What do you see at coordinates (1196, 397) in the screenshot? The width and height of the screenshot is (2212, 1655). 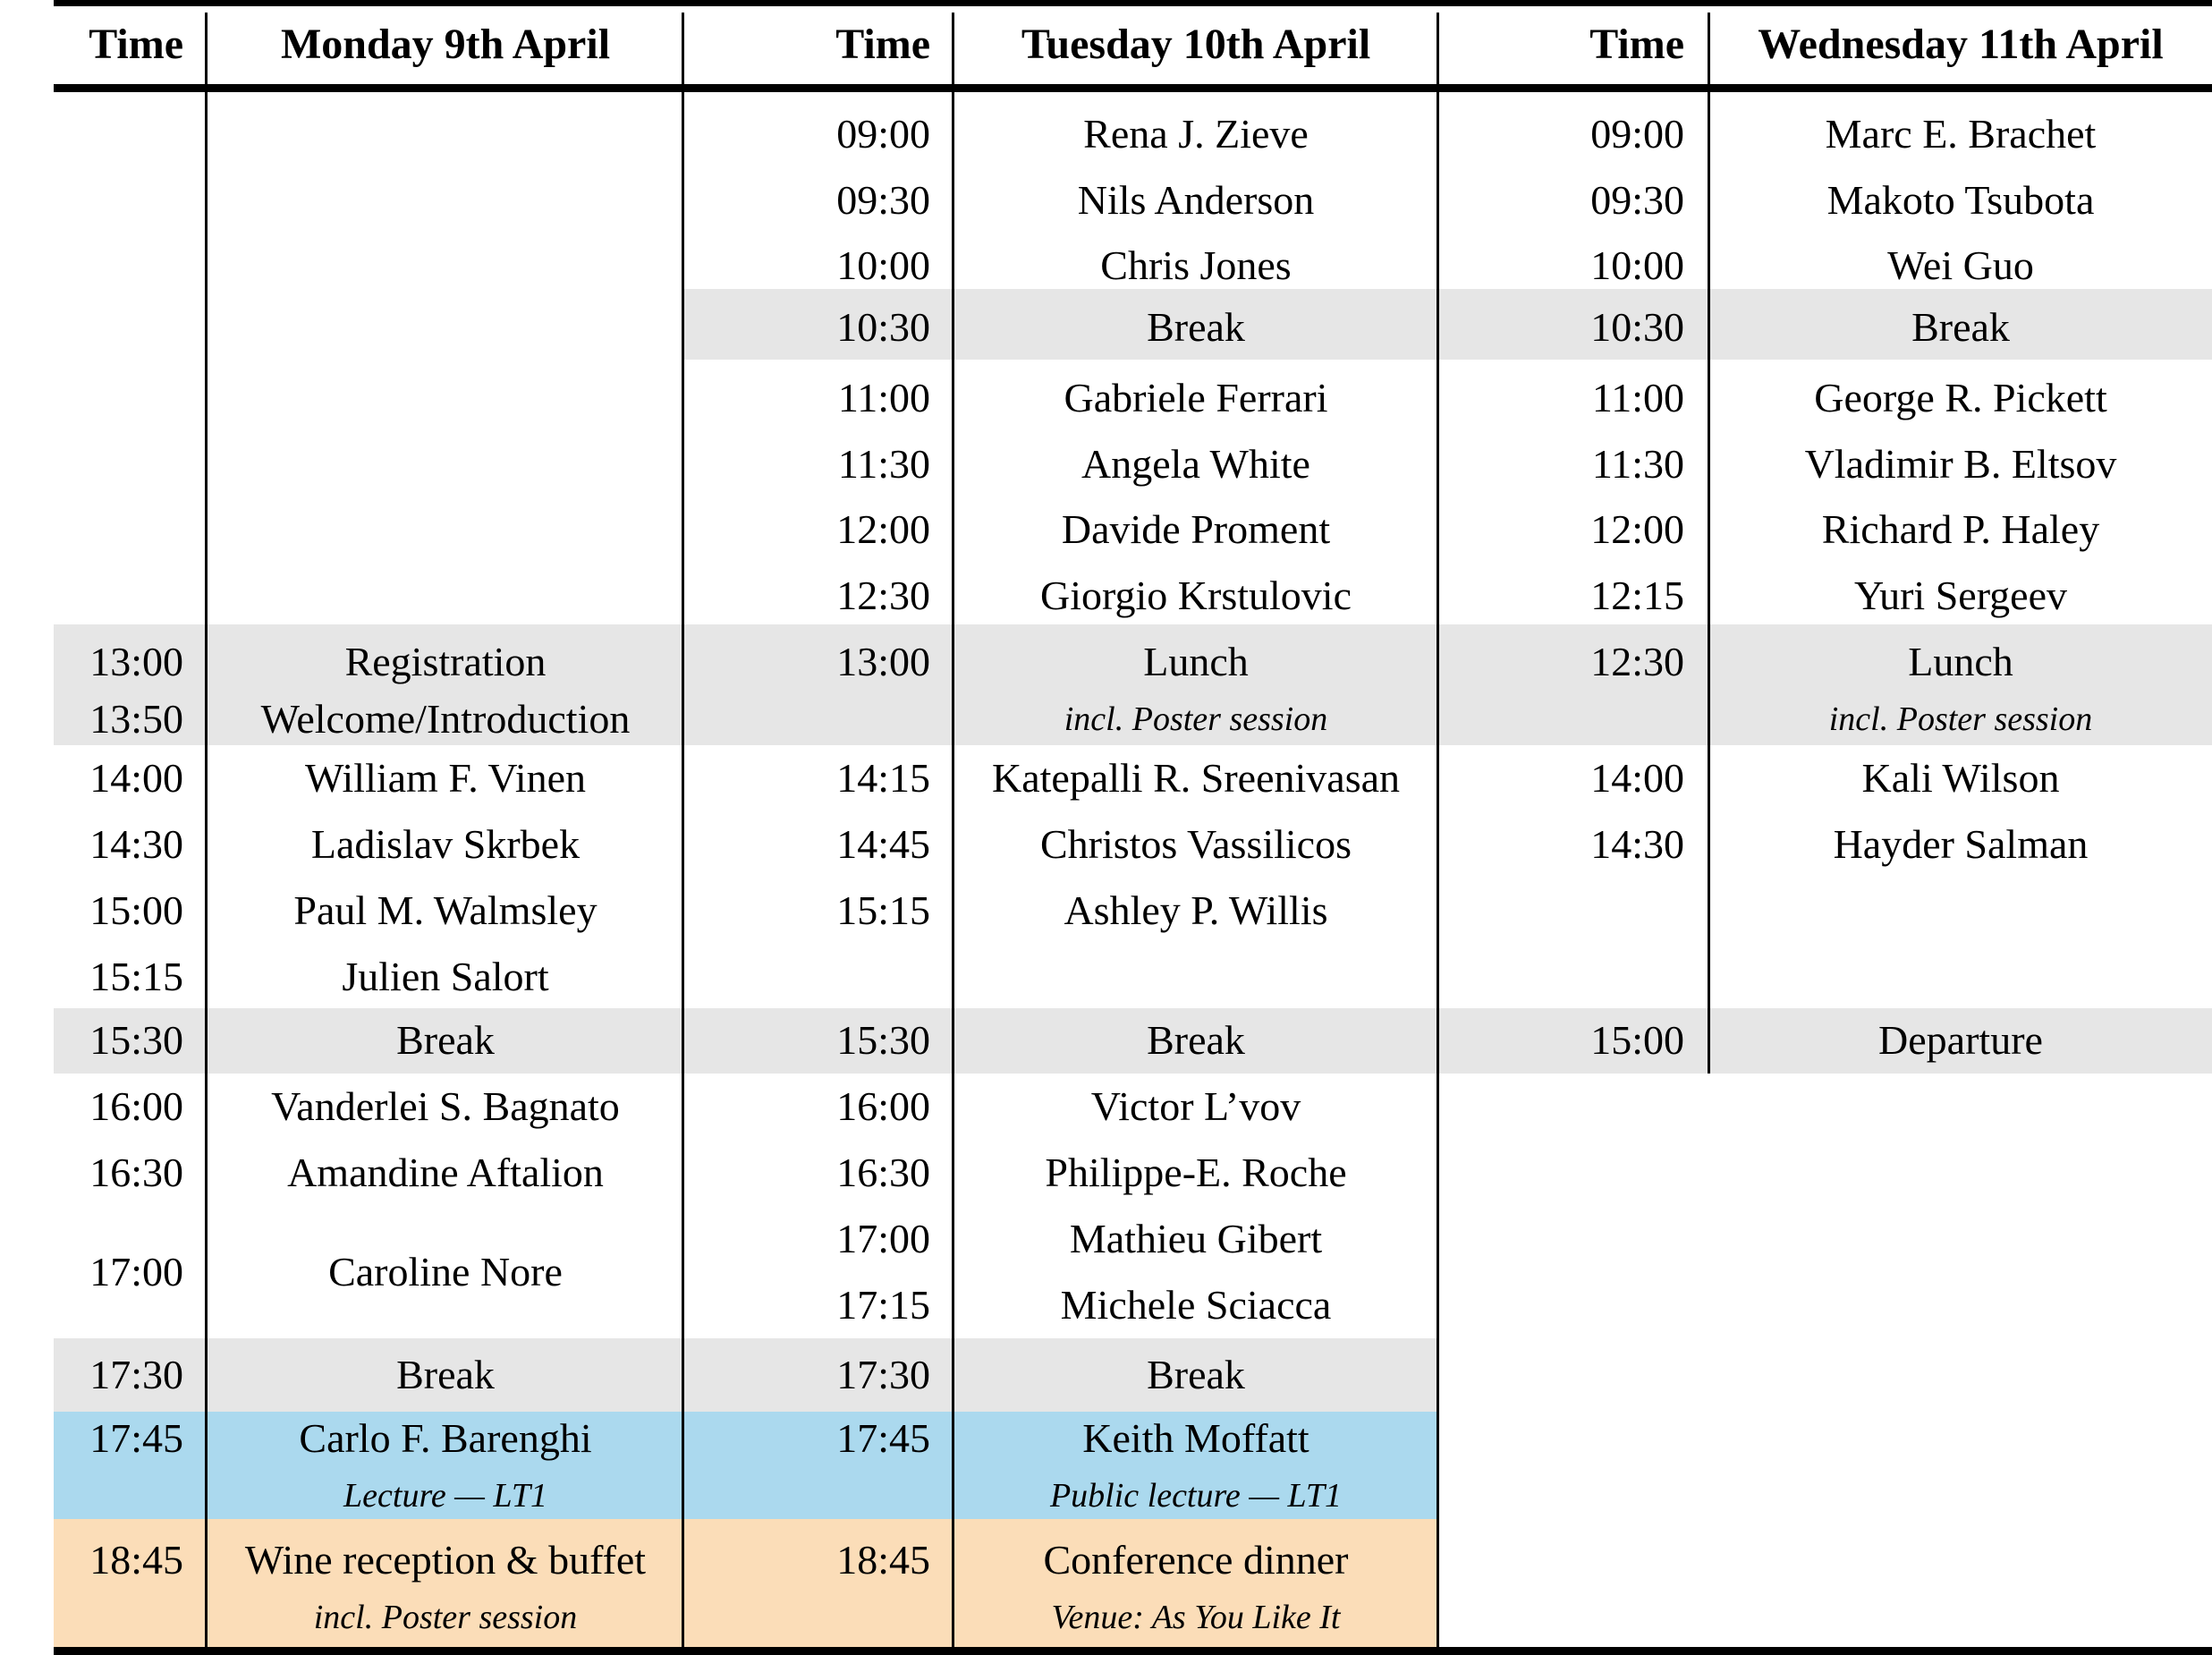 I see `talk-speaker: Gabriele Ferrari` at bounding box center [1196, 397].